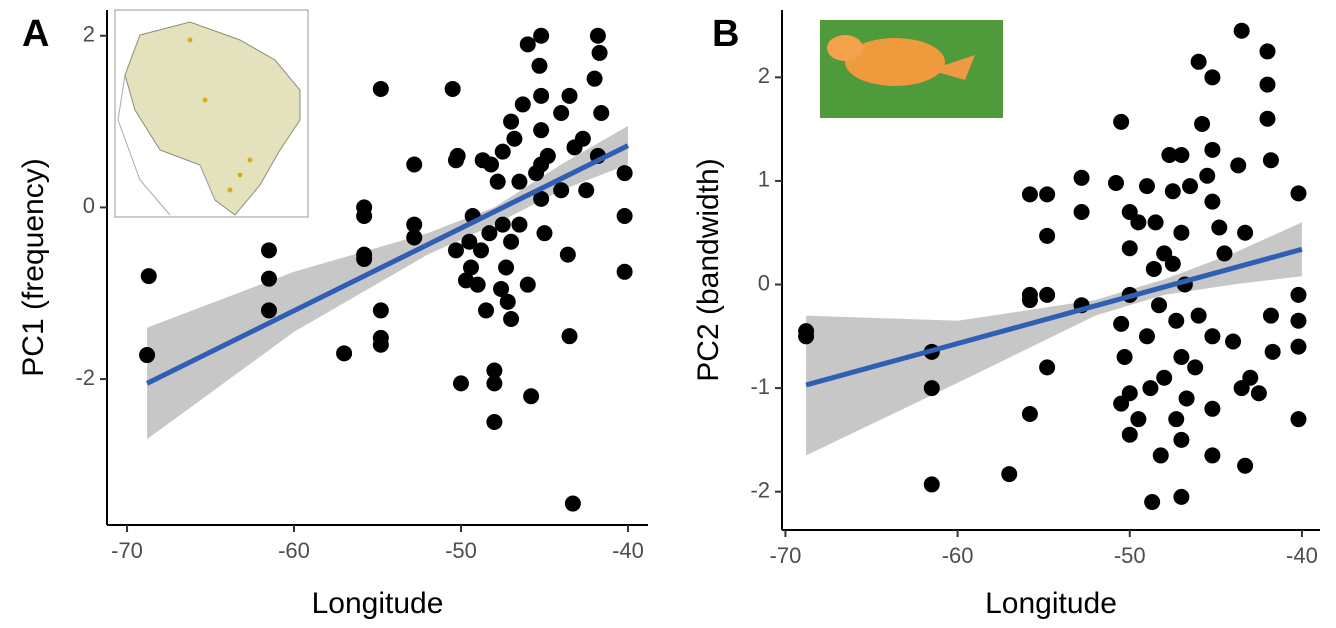  I want to click on x-tick-label: -70, so click(127, 550).